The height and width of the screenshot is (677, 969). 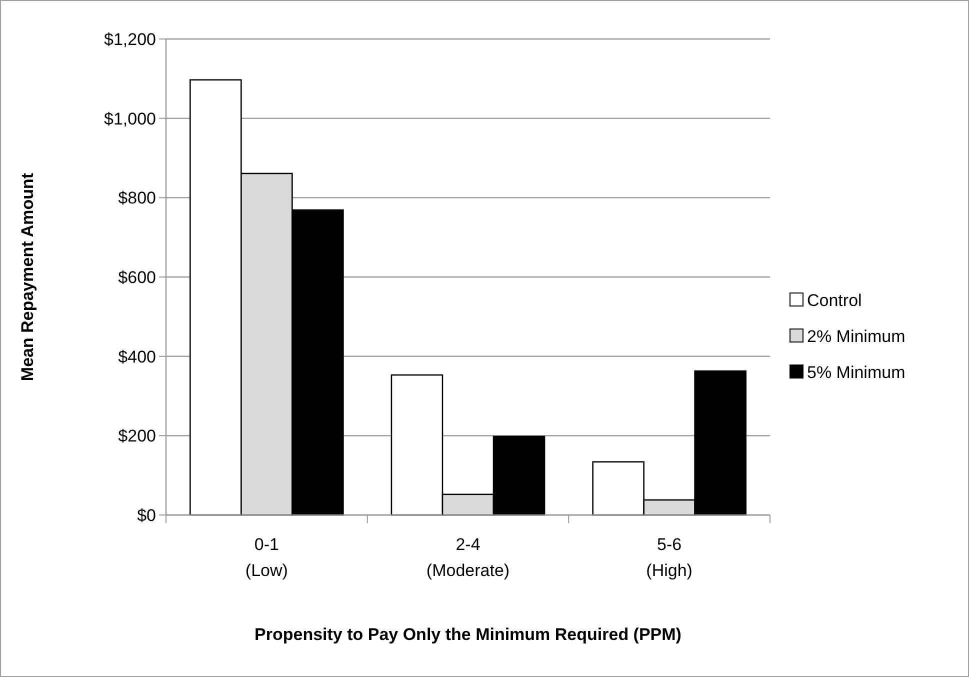 What do you see at coordinates (27, 277) in the screenshot?
I see `y-axis-title: Mean Repayment Amount` at bounding box center [27, 277].